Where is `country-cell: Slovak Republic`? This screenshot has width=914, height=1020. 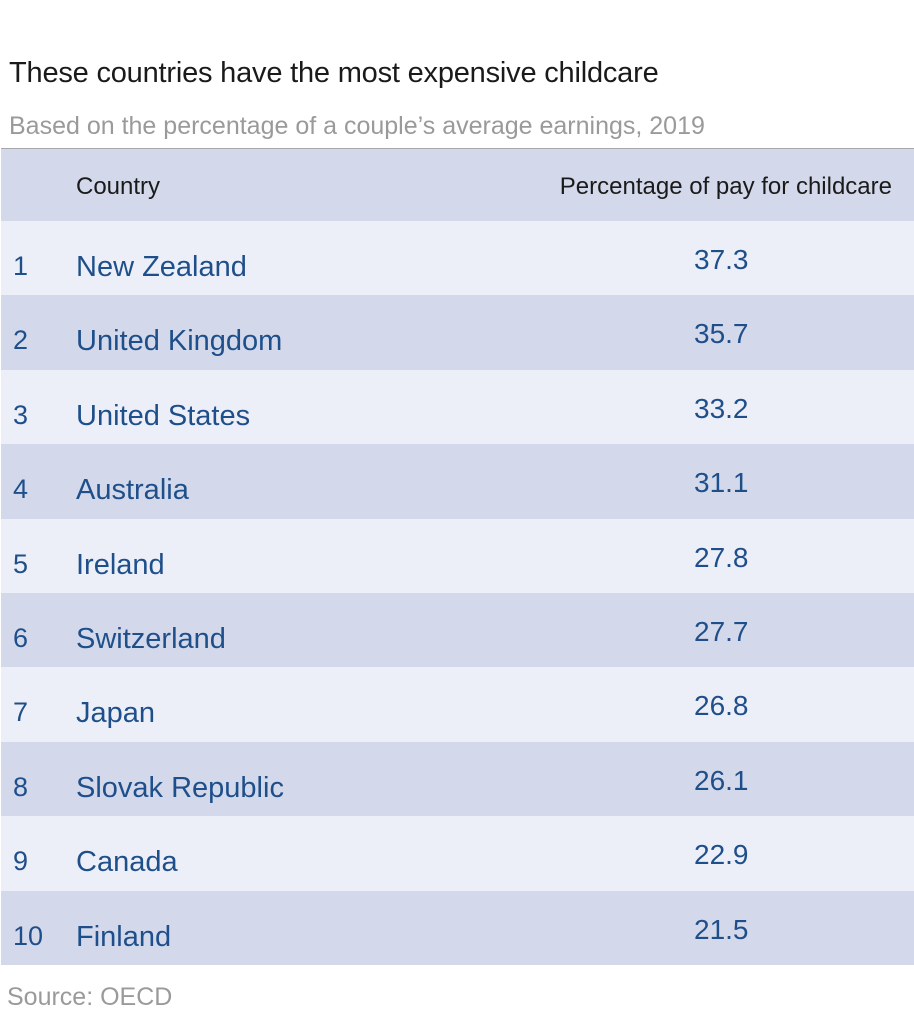 country-cell: Slovak Republic is located at coordinates (180, 787).